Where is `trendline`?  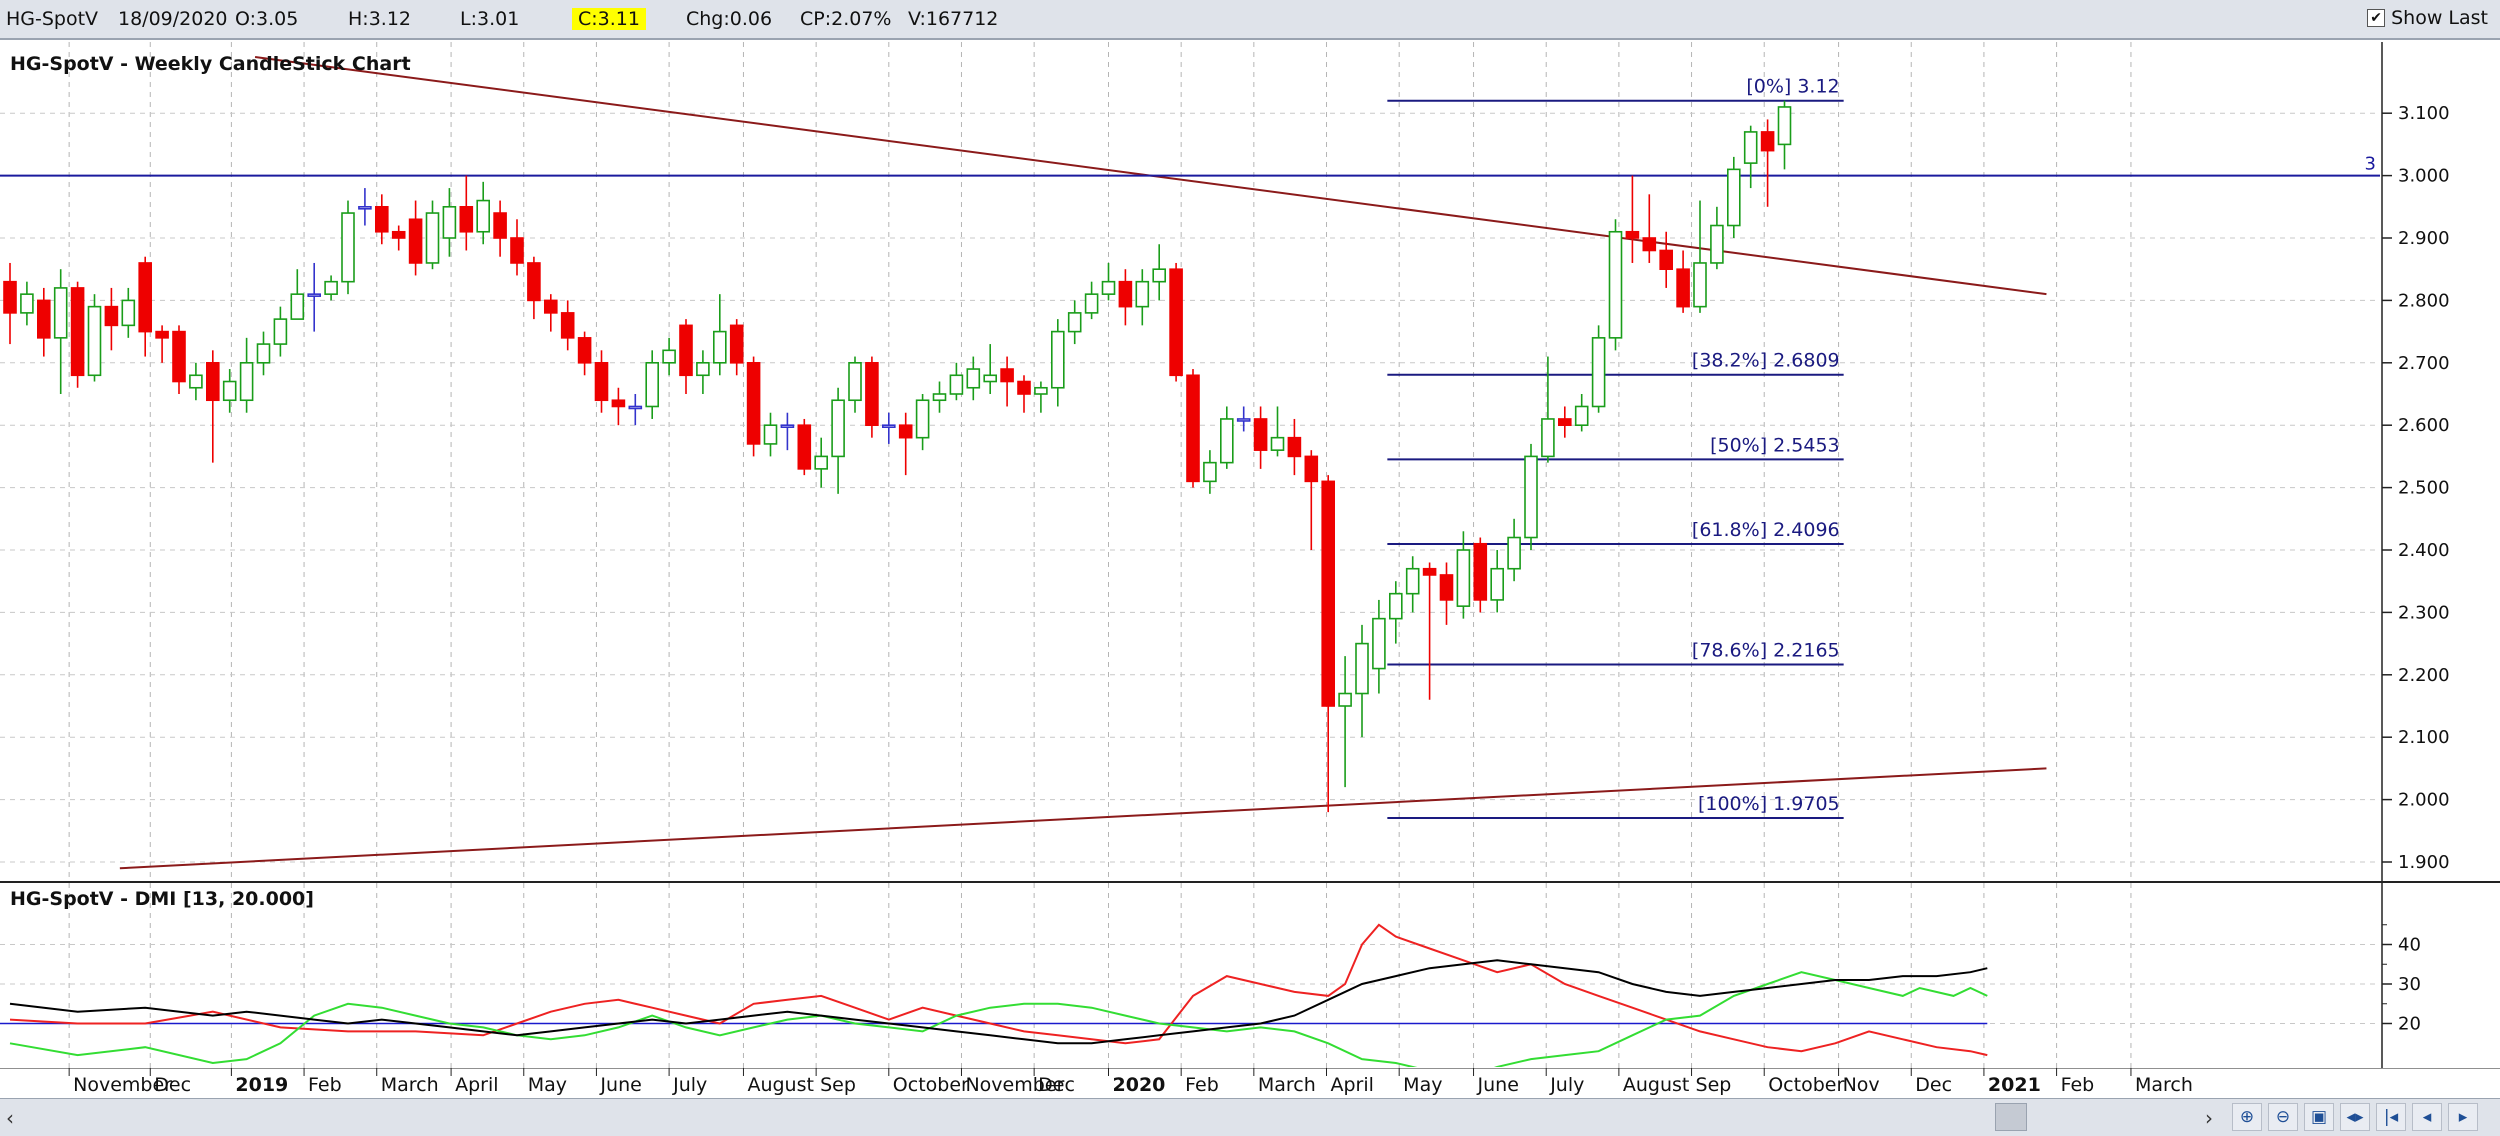
trendline is located at coordinates (1083, 818).